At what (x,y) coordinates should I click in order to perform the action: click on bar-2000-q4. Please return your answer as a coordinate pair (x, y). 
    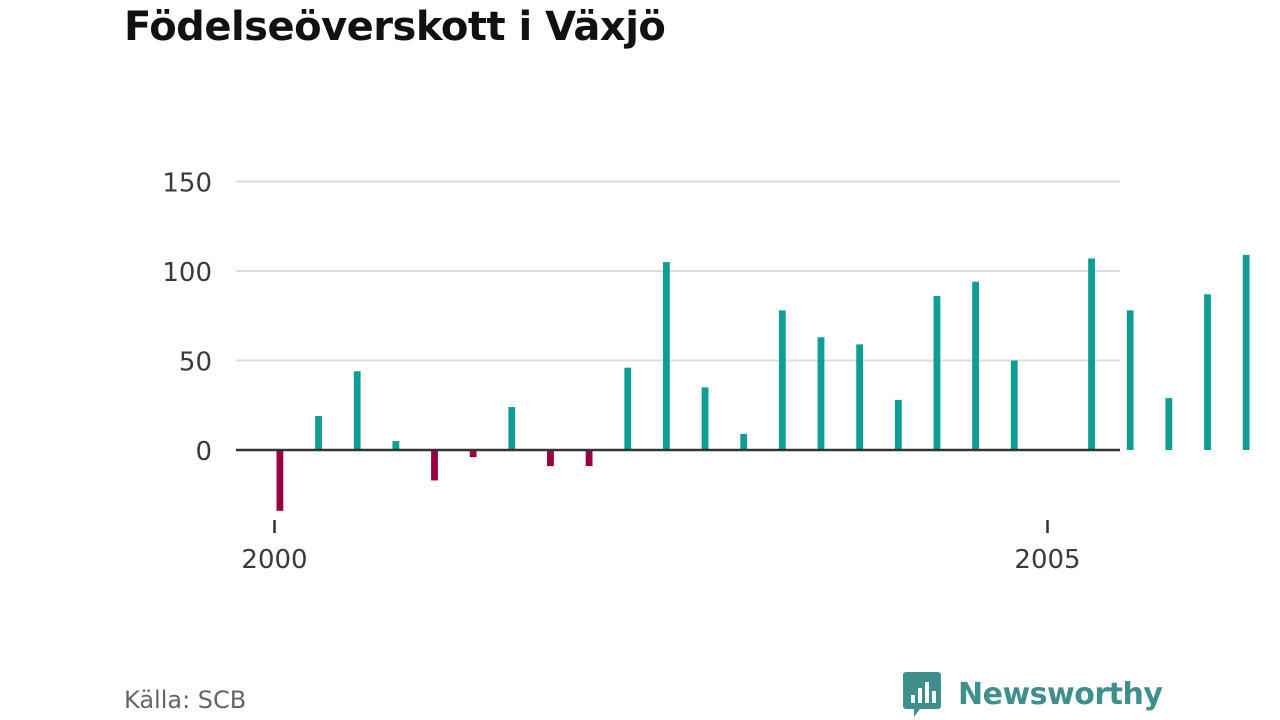
    Looking at the image, I should click on (396, 445).